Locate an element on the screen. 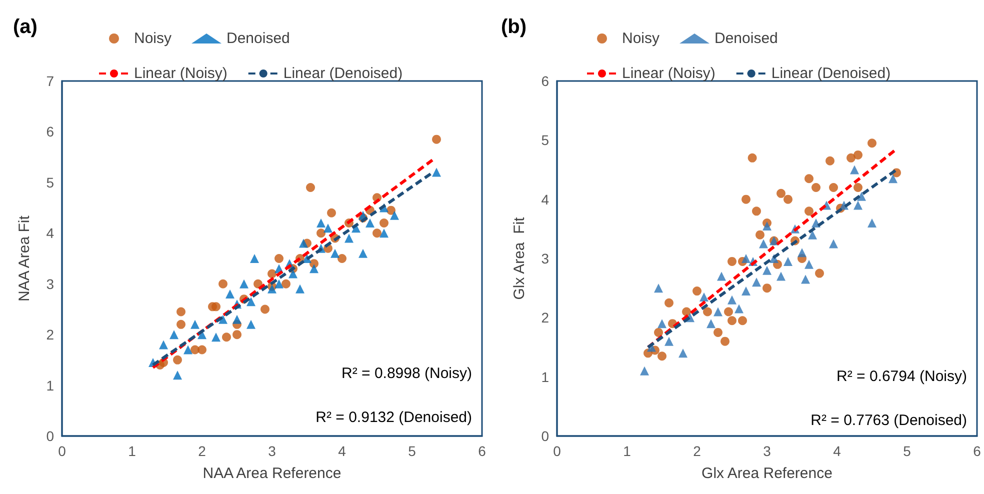 The height and width of the screenshot is (494, 984). y-axis-title: NAA Area Fit is located at coordinates (24, 258).